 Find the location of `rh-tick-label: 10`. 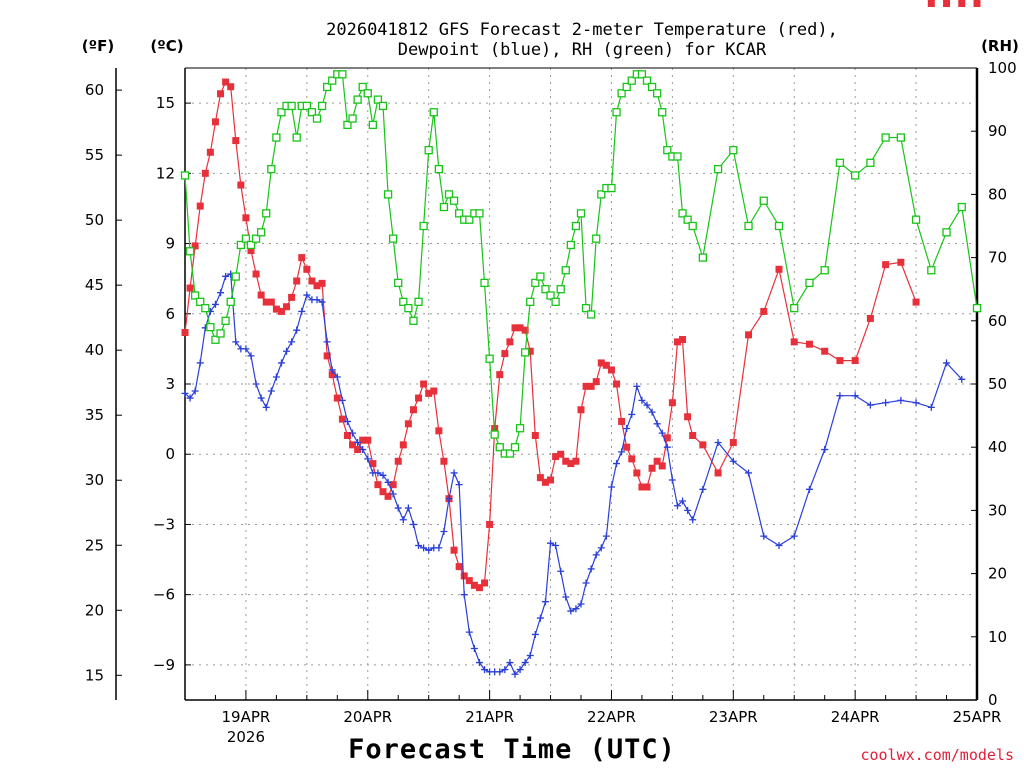

rh-tick-label: 10 is located at coordinates (997, 637).